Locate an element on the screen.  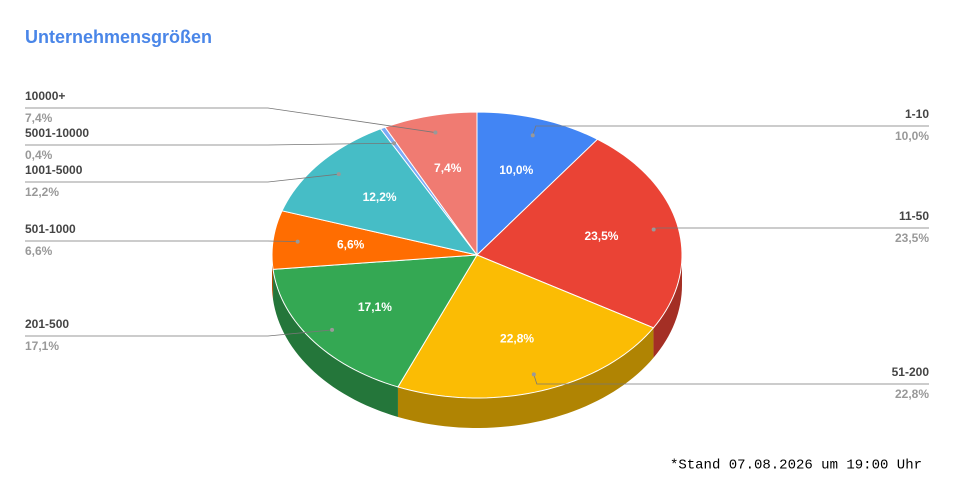
value-label: 7,4% is located at coordinates (39, 118).